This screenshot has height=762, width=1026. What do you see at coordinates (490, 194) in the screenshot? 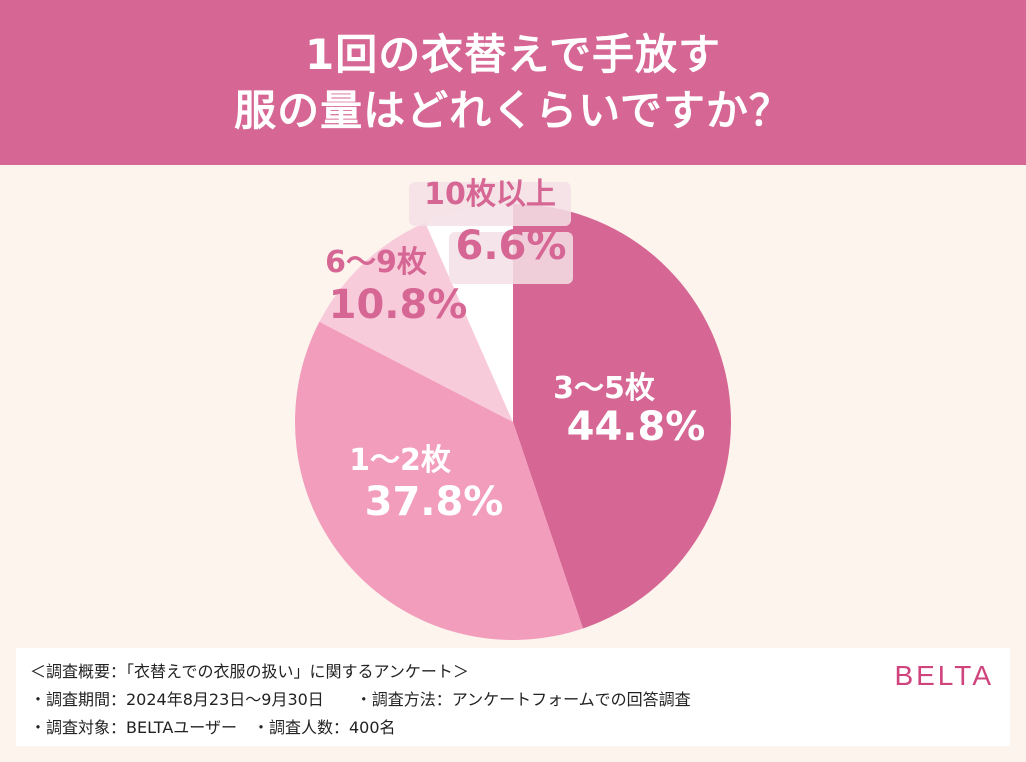
I see `slice-label-3: 10枚以上` at bounding box center [490, 194].